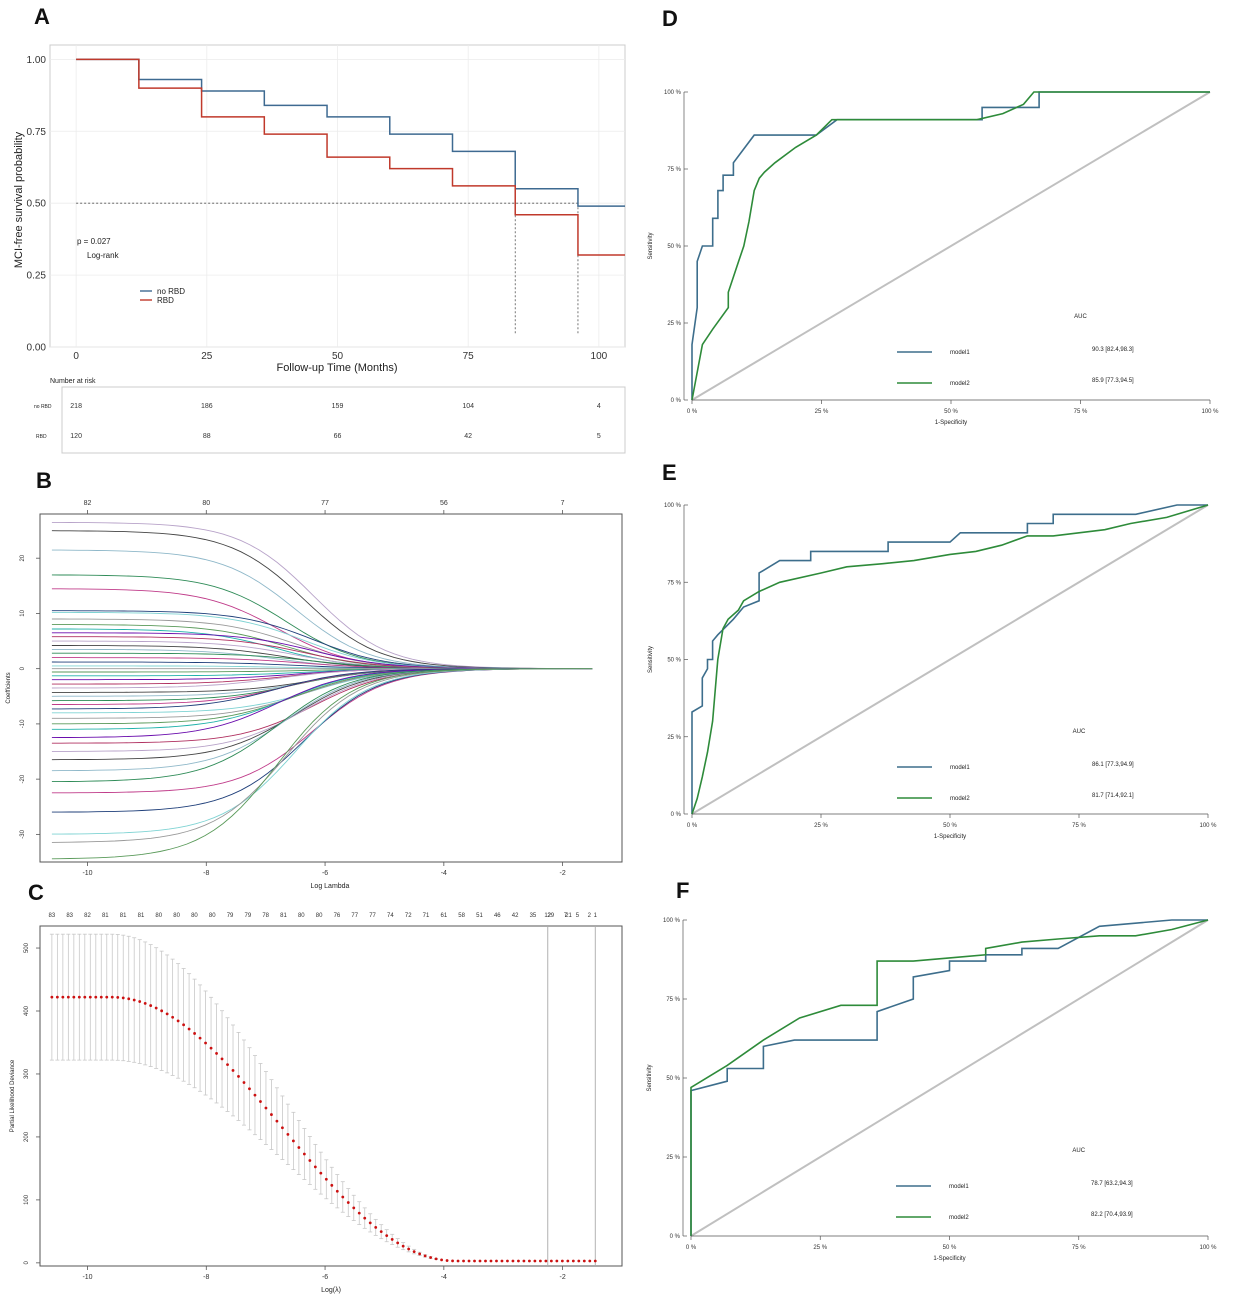 The width and height of the screenshot is (1235, 1300). What do you see at coordinates (36, 892) in the screenshot?
I see `panel-letter-c: C` at bounding box center [36, 892].